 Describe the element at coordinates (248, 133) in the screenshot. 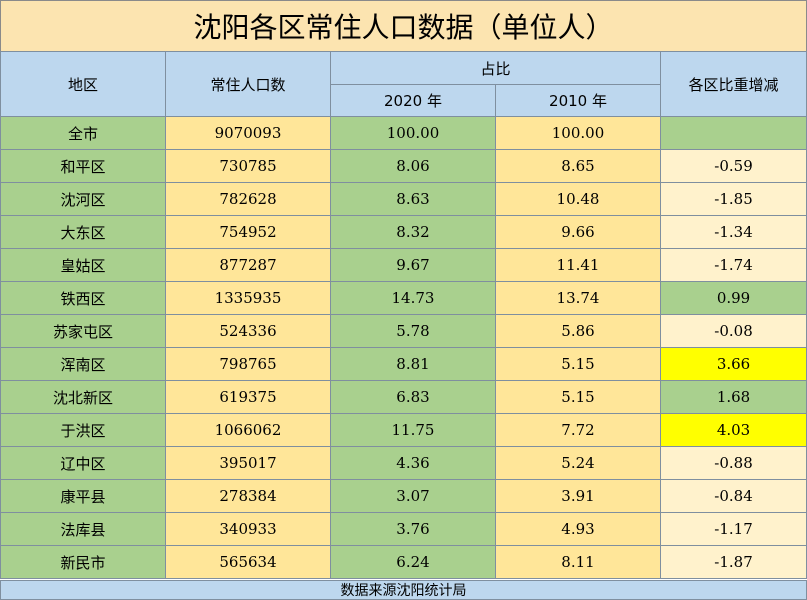

I see `cell-population: 9070093` at that location.